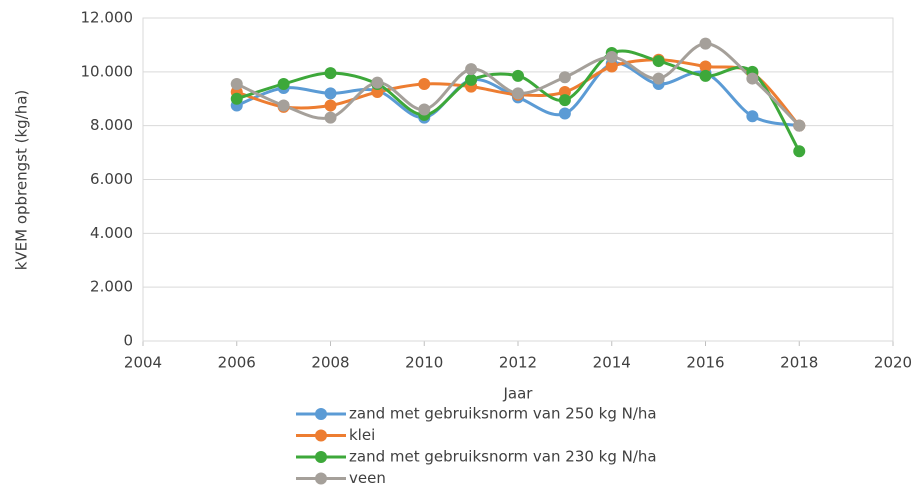 Image resolution: width=918 pixels, height=489 pixels. Describe the element at coordinates (799, 363) in the screenshot. I see `x-tick-label: 2018` at that location.